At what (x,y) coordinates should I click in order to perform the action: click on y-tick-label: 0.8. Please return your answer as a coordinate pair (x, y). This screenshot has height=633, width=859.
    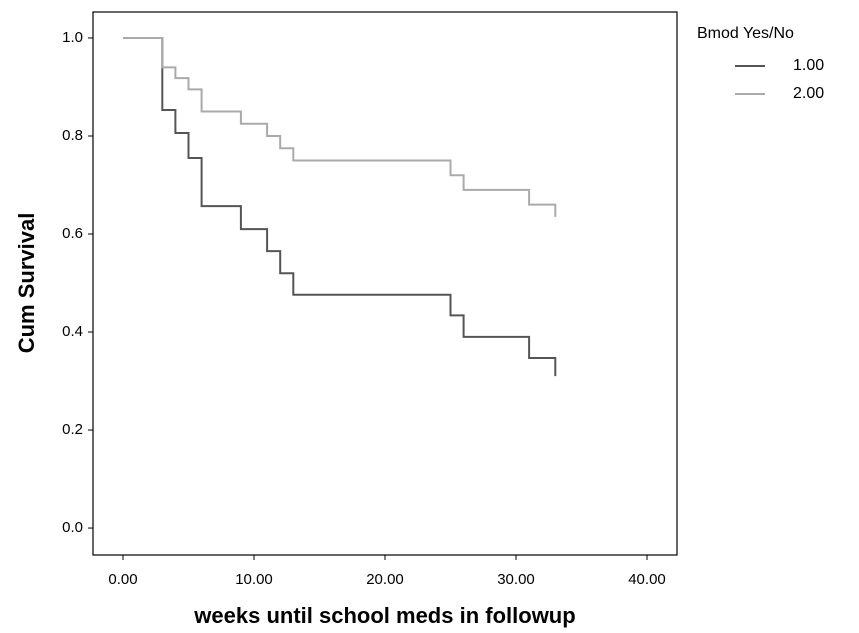
    Looking at the image, I should click on (72, 135).